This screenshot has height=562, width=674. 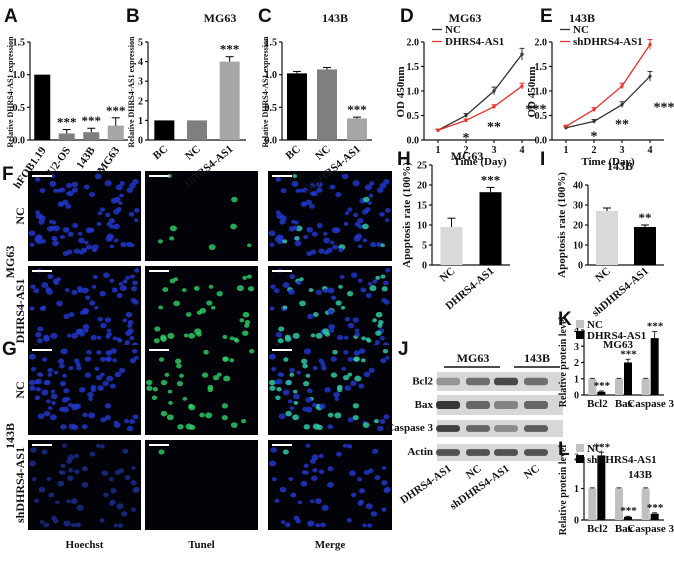 I want to click on H-significance-label: ***, so click(x=491, y=179).